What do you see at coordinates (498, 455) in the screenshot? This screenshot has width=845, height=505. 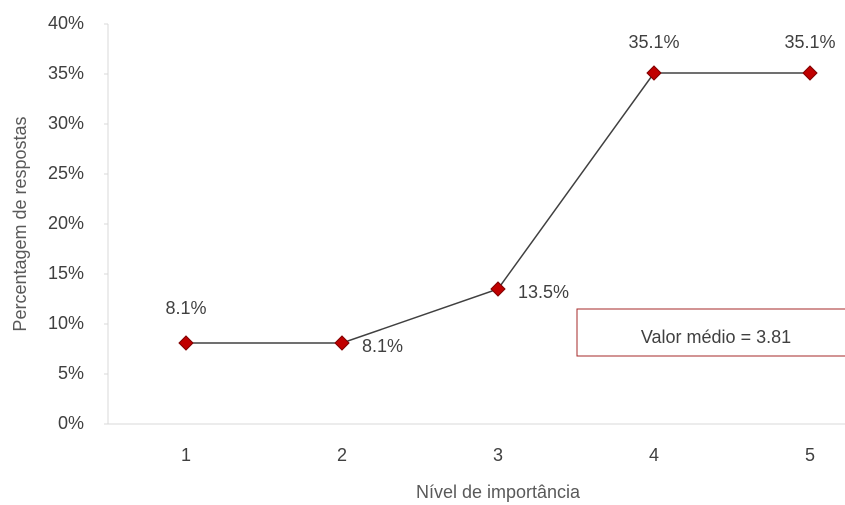 I see `x-tick-label: 3` at bounding box center [498, 455].